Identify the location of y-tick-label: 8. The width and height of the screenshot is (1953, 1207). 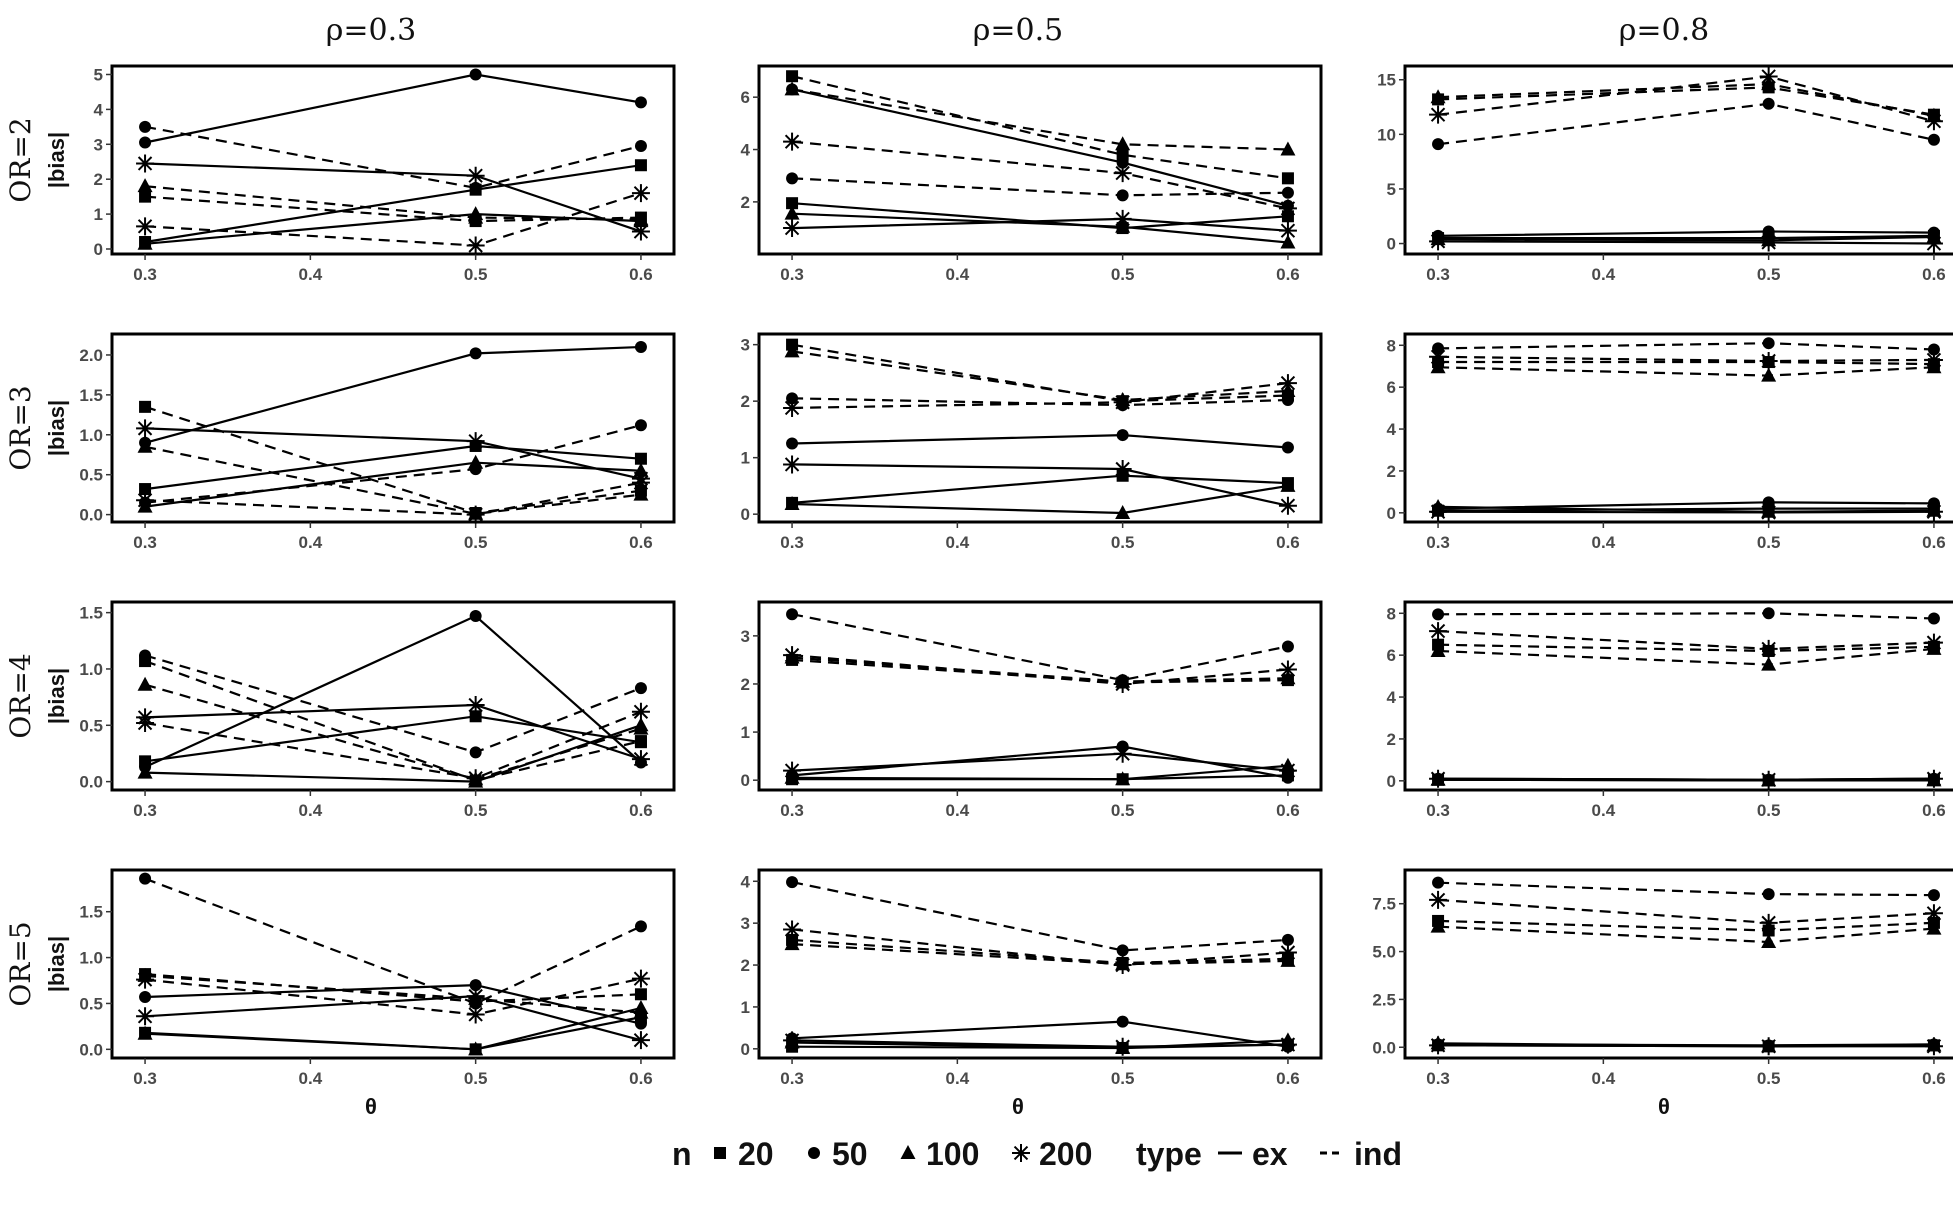
(1391, 345).